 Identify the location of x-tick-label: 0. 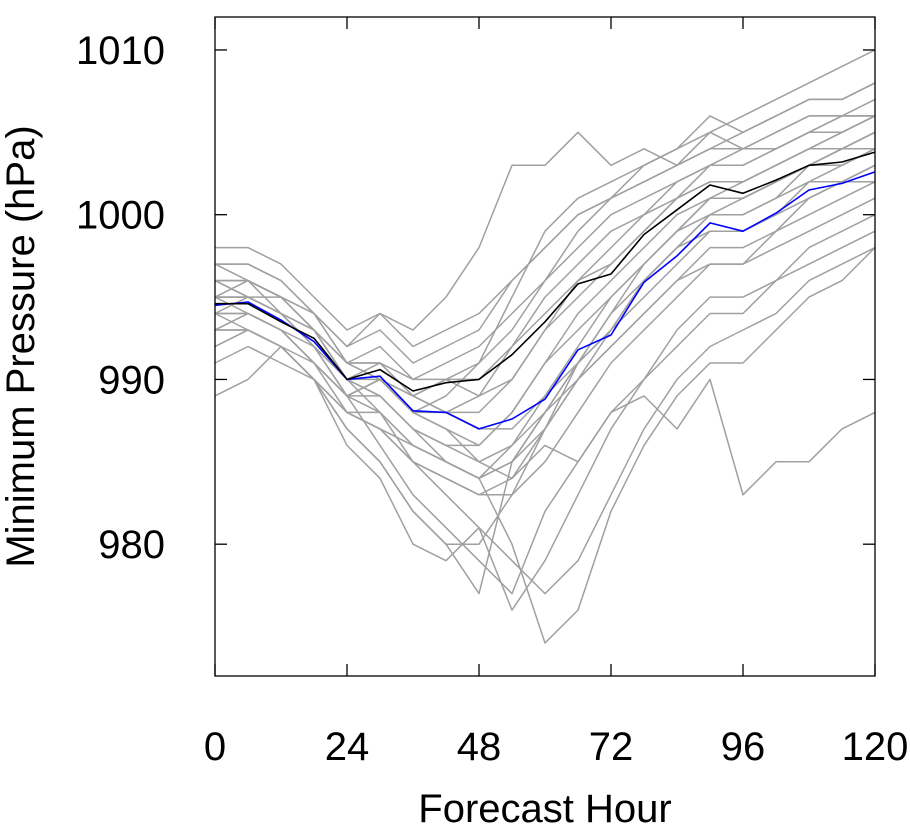
(215, 747).